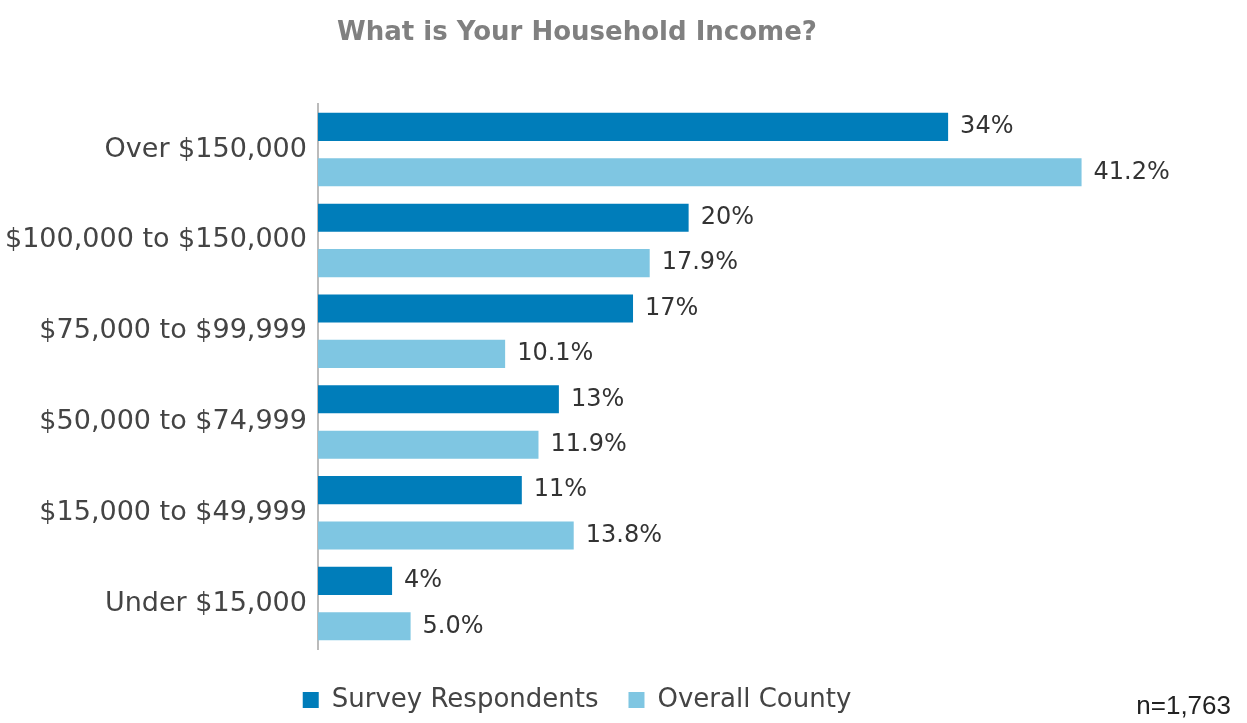  I want to click on data-label: 17%, so click(672, 306).